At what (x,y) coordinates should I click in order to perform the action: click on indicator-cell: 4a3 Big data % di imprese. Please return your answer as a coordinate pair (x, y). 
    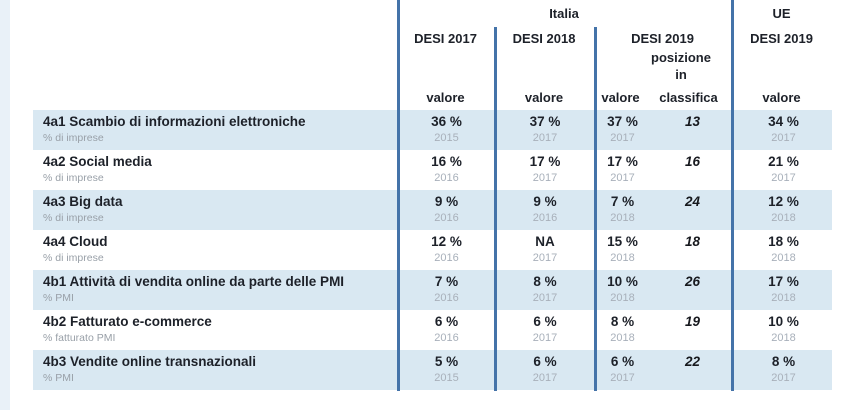
    Looking at the image, I should click on (215, 210).